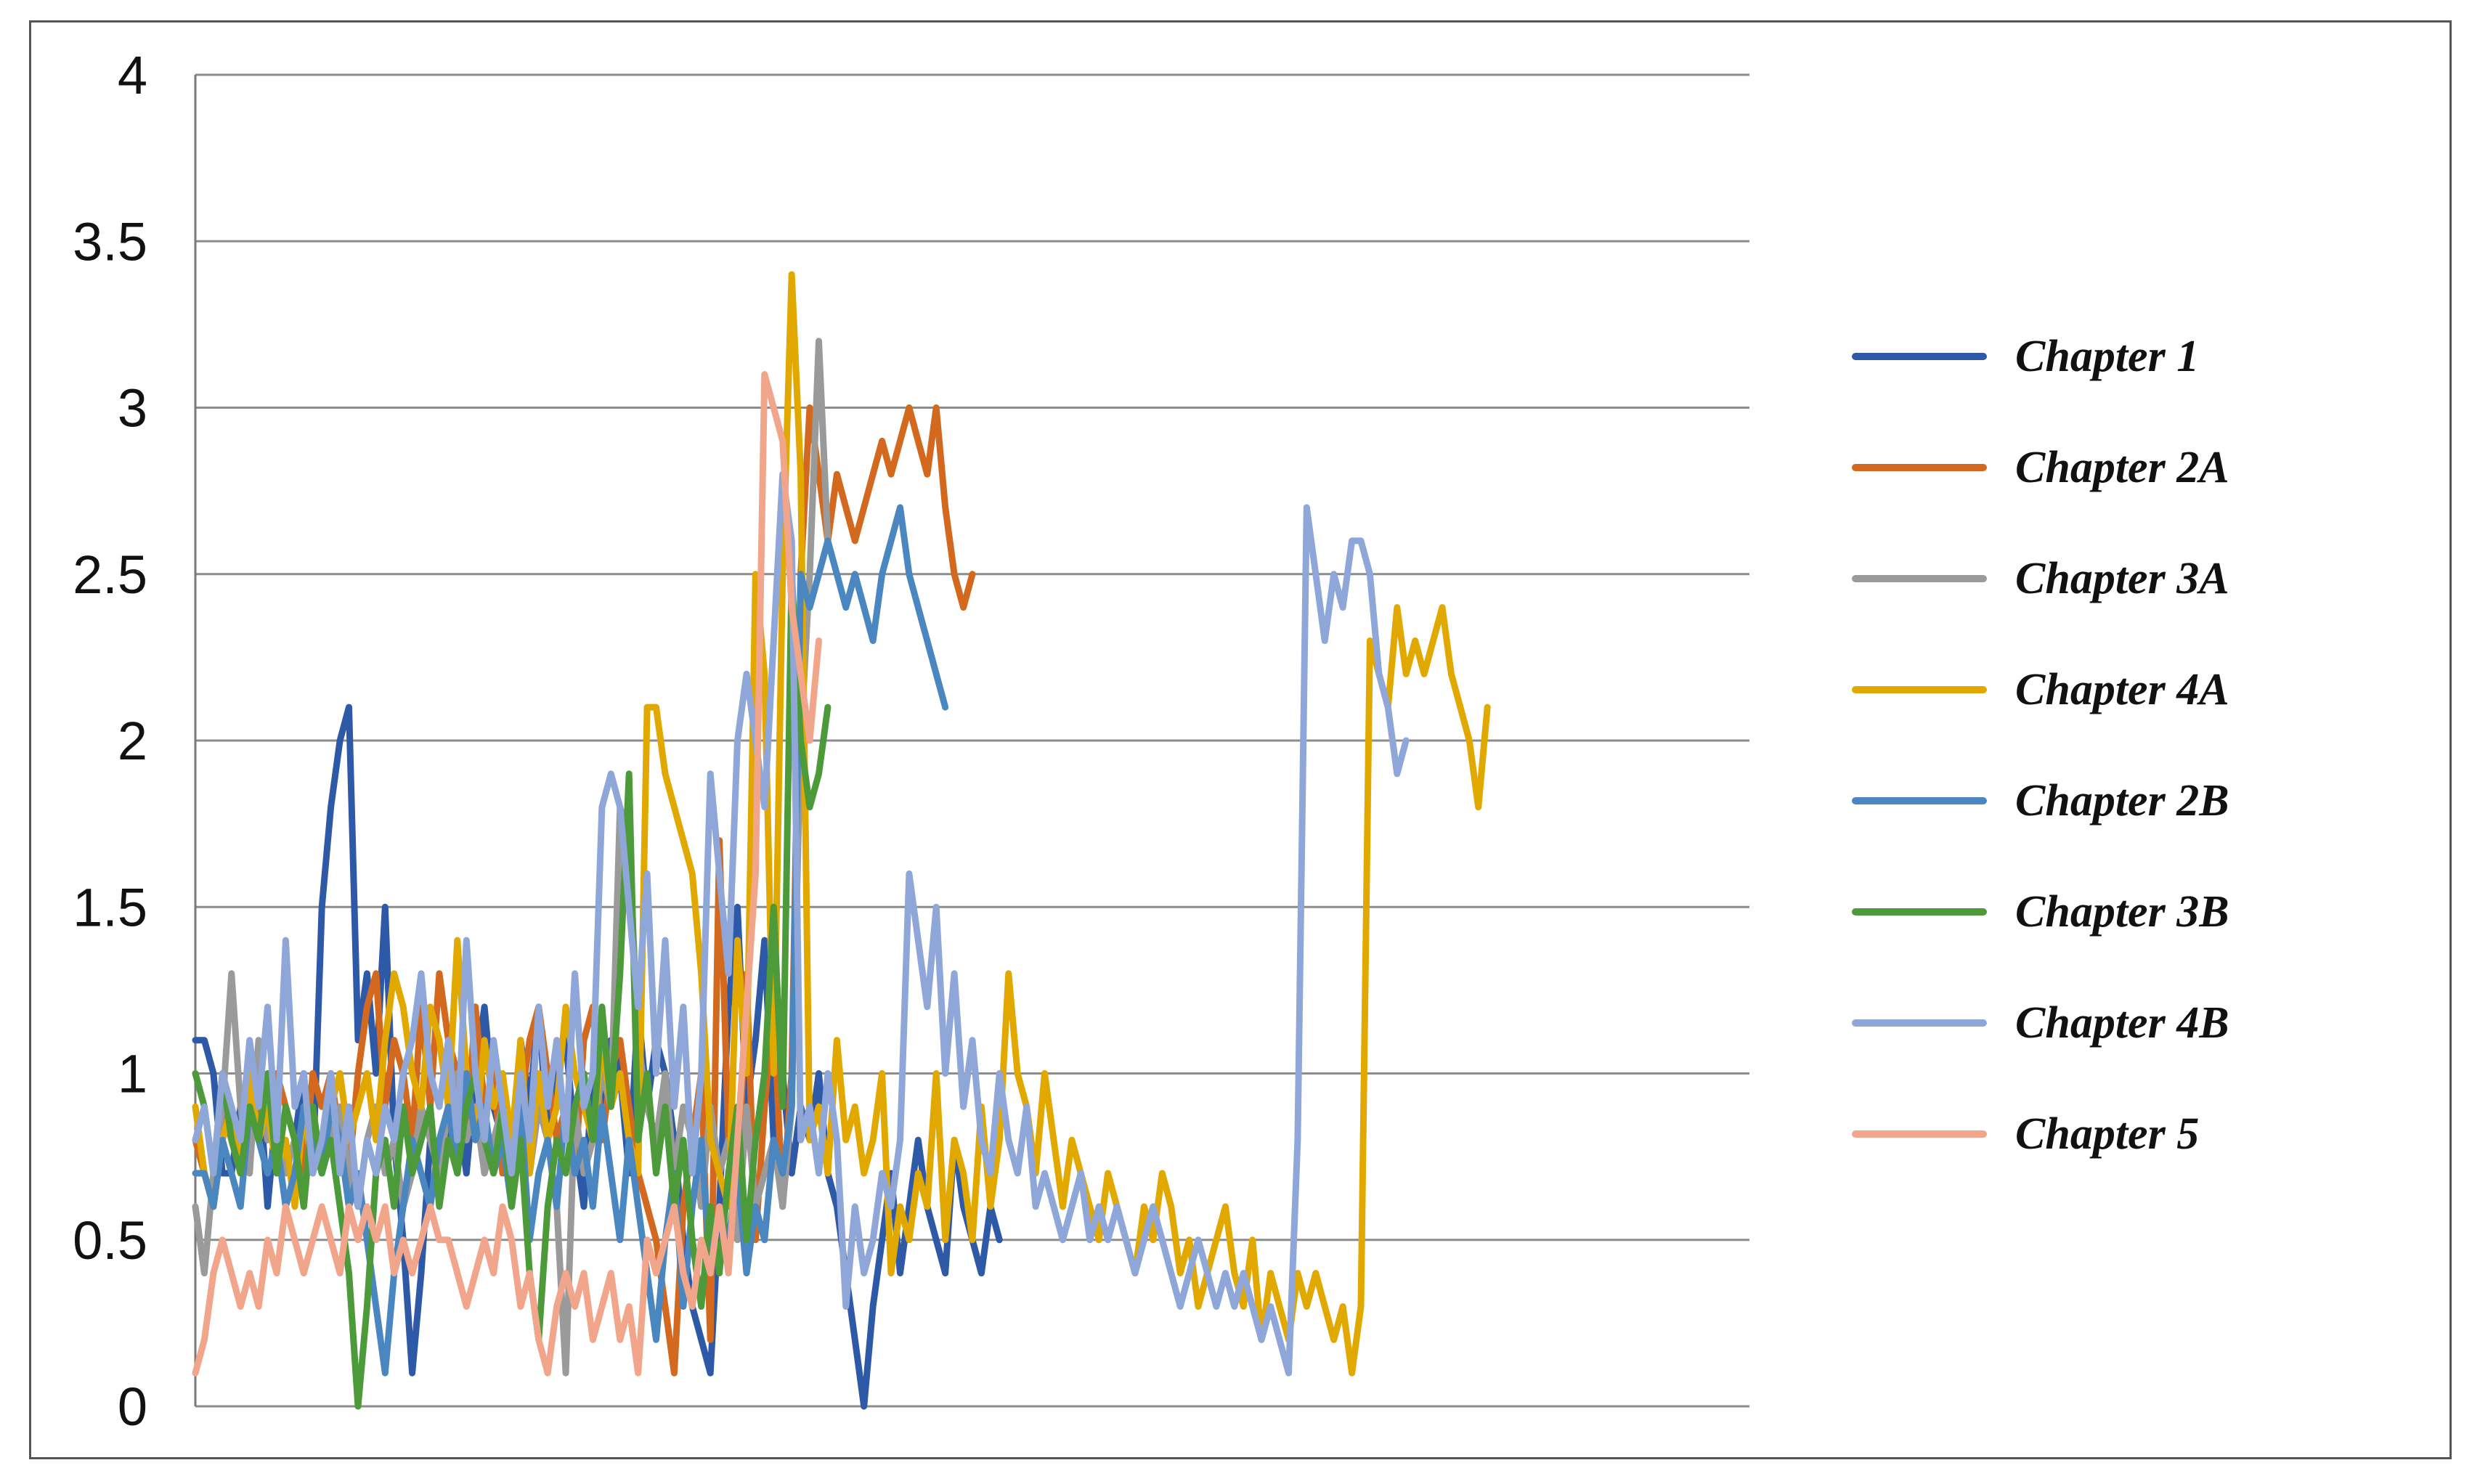 This screenshot has height=1484, width=2472. I want to click on legend-item: Chapter 1, so click(2025, 356).